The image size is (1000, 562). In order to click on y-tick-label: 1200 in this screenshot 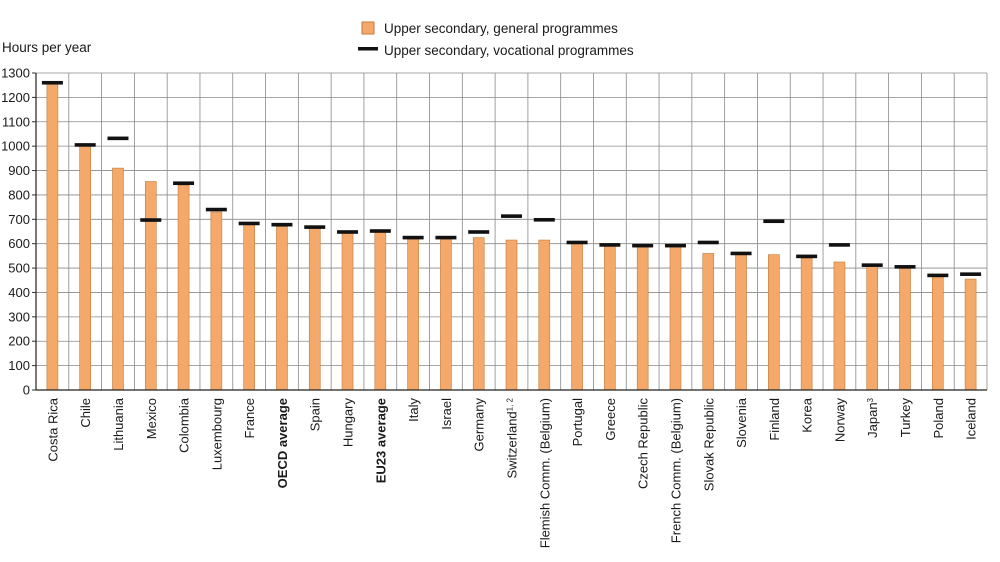, I will do `click(15, 97)`.